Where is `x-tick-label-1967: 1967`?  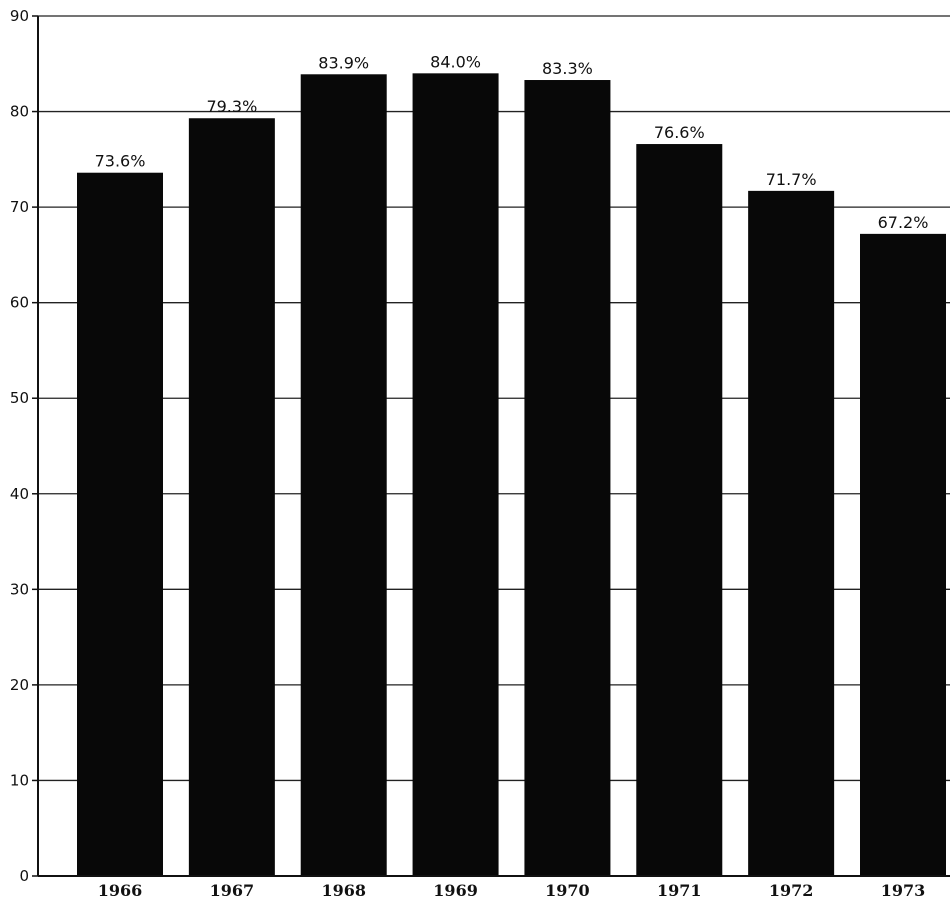
x-tick-label-1967: 1967 is located at coordinates (232, 890).